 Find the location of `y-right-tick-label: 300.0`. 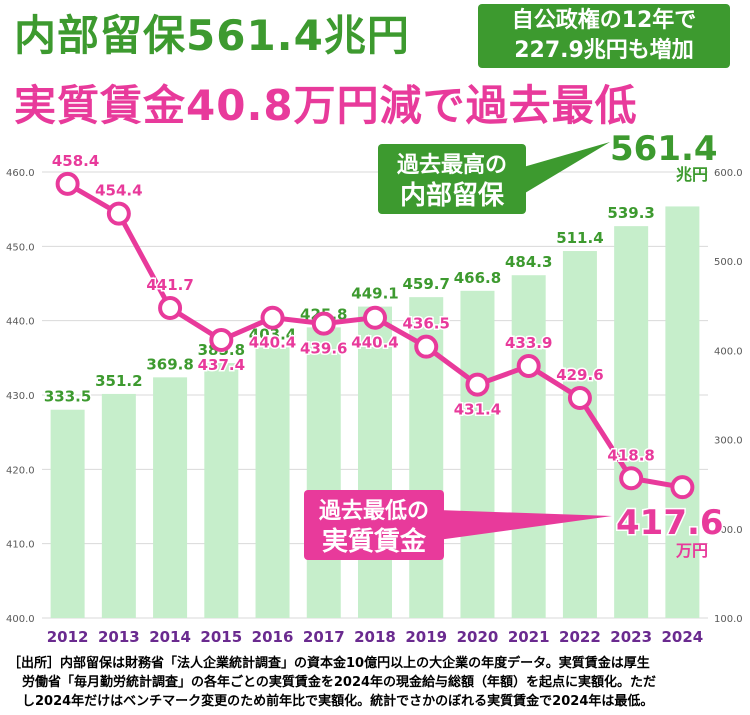

y-right-tick-label: 300.0 is located at coordinates (728, 441).